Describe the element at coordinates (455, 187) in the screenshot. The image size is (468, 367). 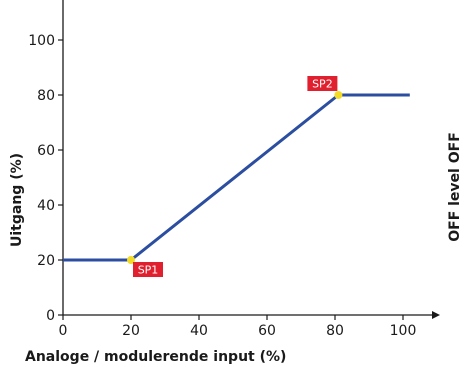
I see `right-axis-title: OFF level OFF` at that location.